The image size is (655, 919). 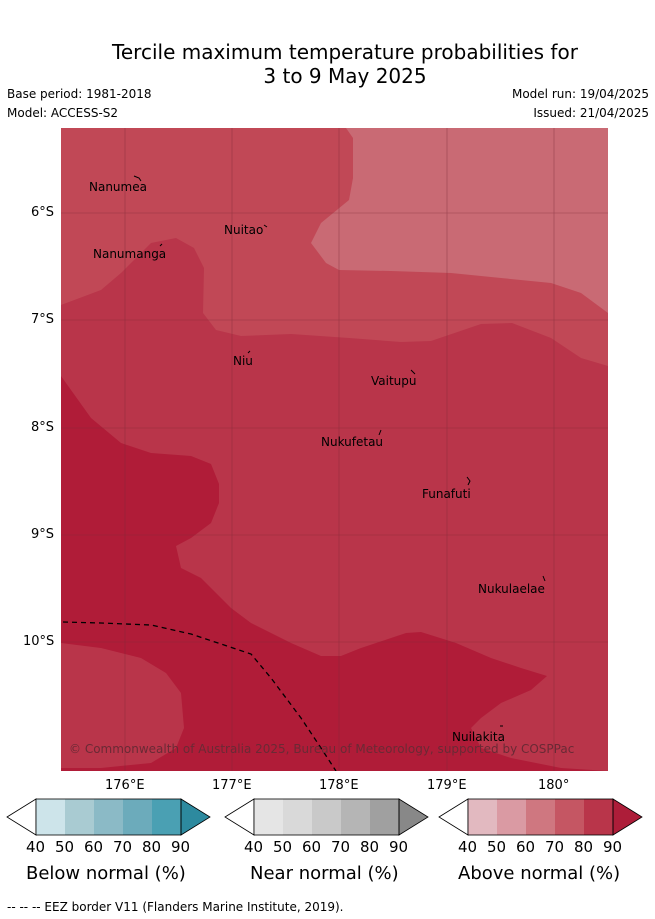 I want to click on lat-tick-10s: 10°S, so click(x=39, y=641).